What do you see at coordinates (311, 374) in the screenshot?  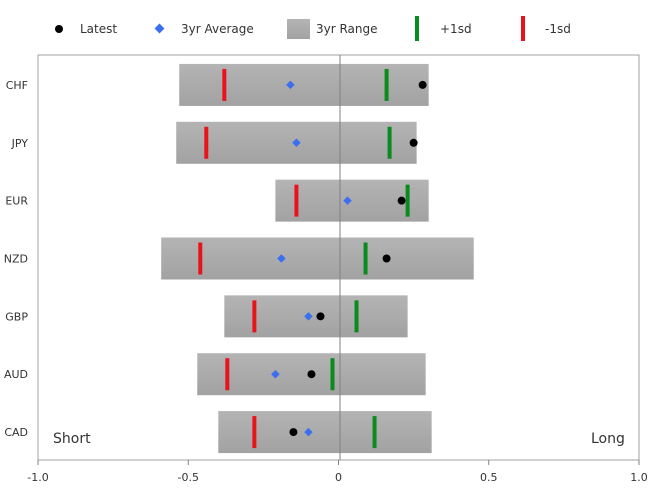 I see `latest-marker-aud` at bounding box center [311, 374].